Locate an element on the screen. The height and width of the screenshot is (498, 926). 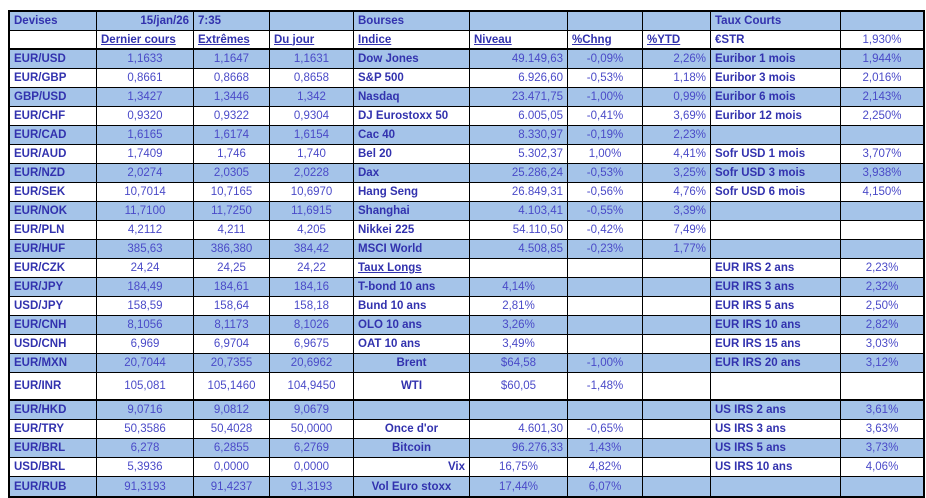
dujour-cell: 0,8658 is located at coordinates (312, 78).